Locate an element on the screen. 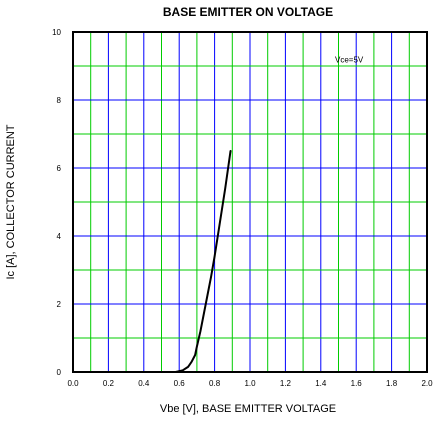 The image size is (435, 424). y-axis-label: Ic [A], COLLECTOR CURRENT is located at coordinates (11, 201).